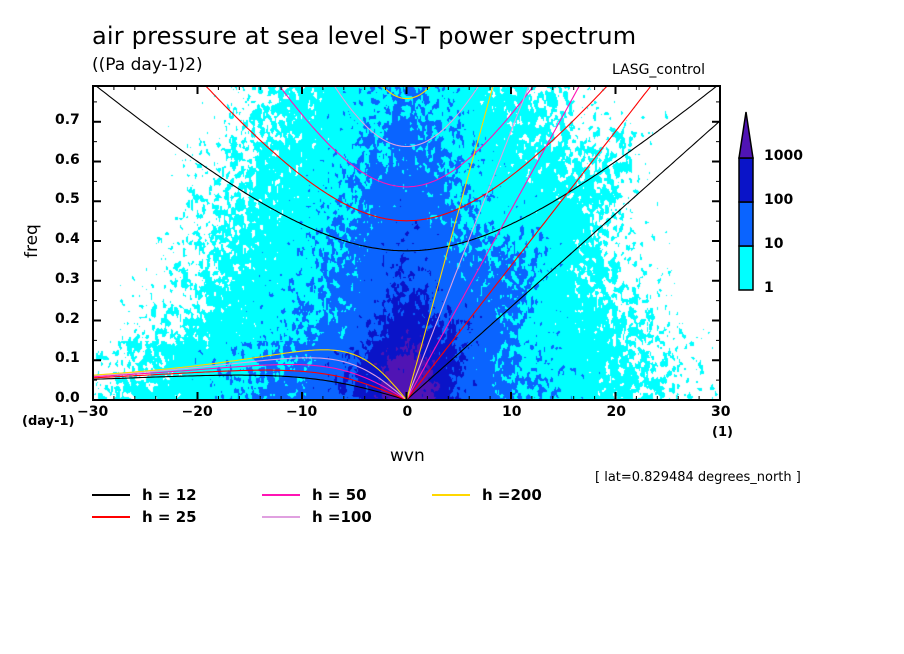  Describe the element at coordinates (250, 387) in the screenshot. I see `dispersion-12-er-curve` at that location.